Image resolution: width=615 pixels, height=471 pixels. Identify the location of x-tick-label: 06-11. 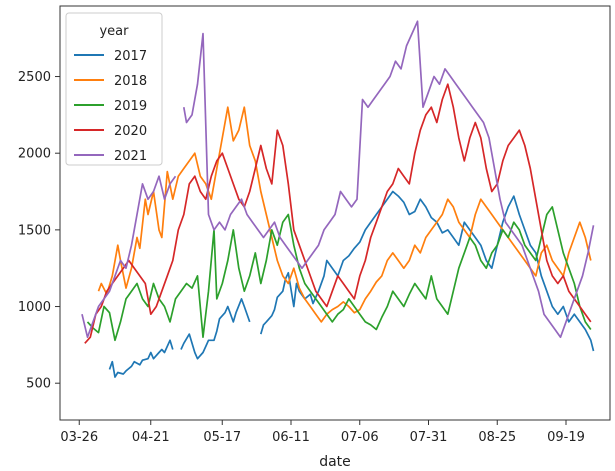
(291, 437).